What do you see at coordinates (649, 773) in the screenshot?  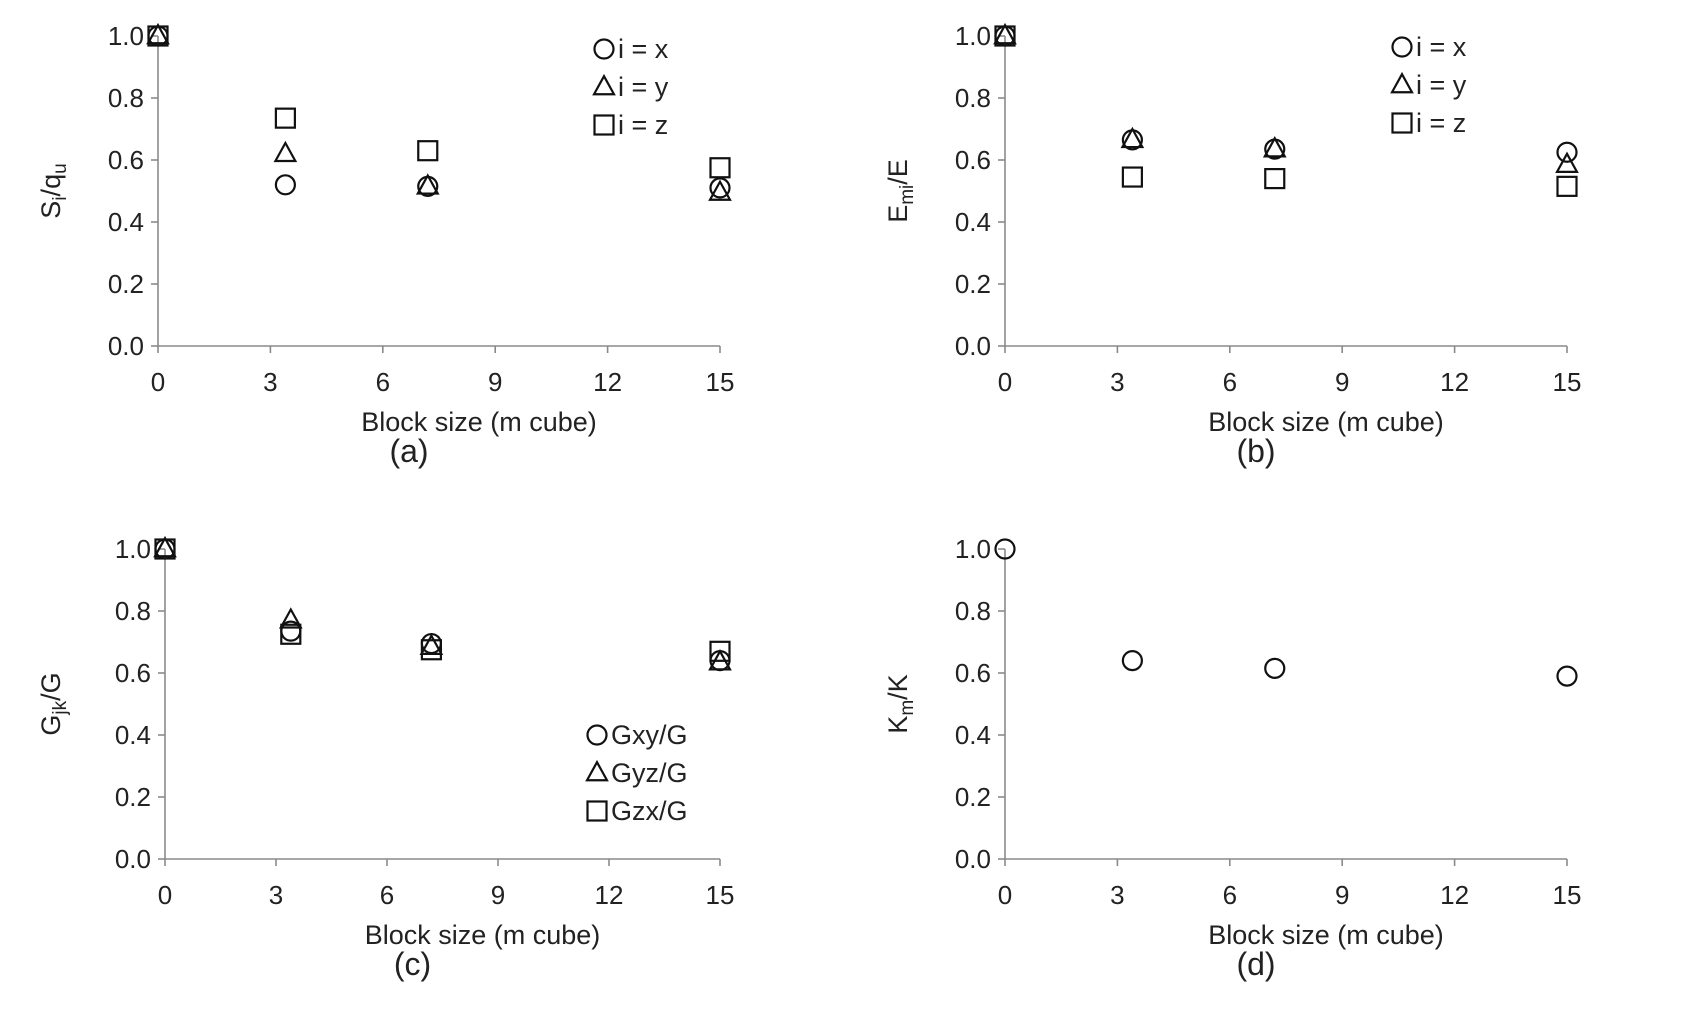 I see `legend-label: Gyz/G` at bounding box center [649, 773].